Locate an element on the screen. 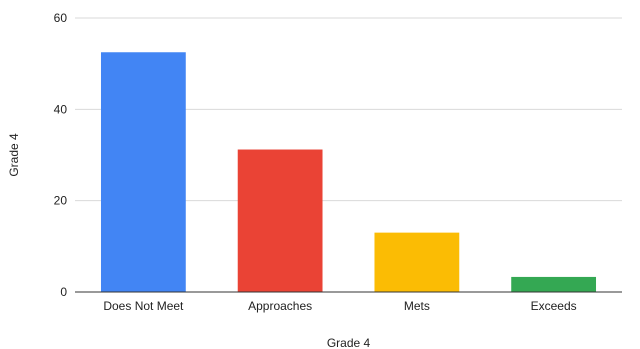 The image size is (640, 349). x-axis-title: Grade 4 is located at coordinates (349, 342).